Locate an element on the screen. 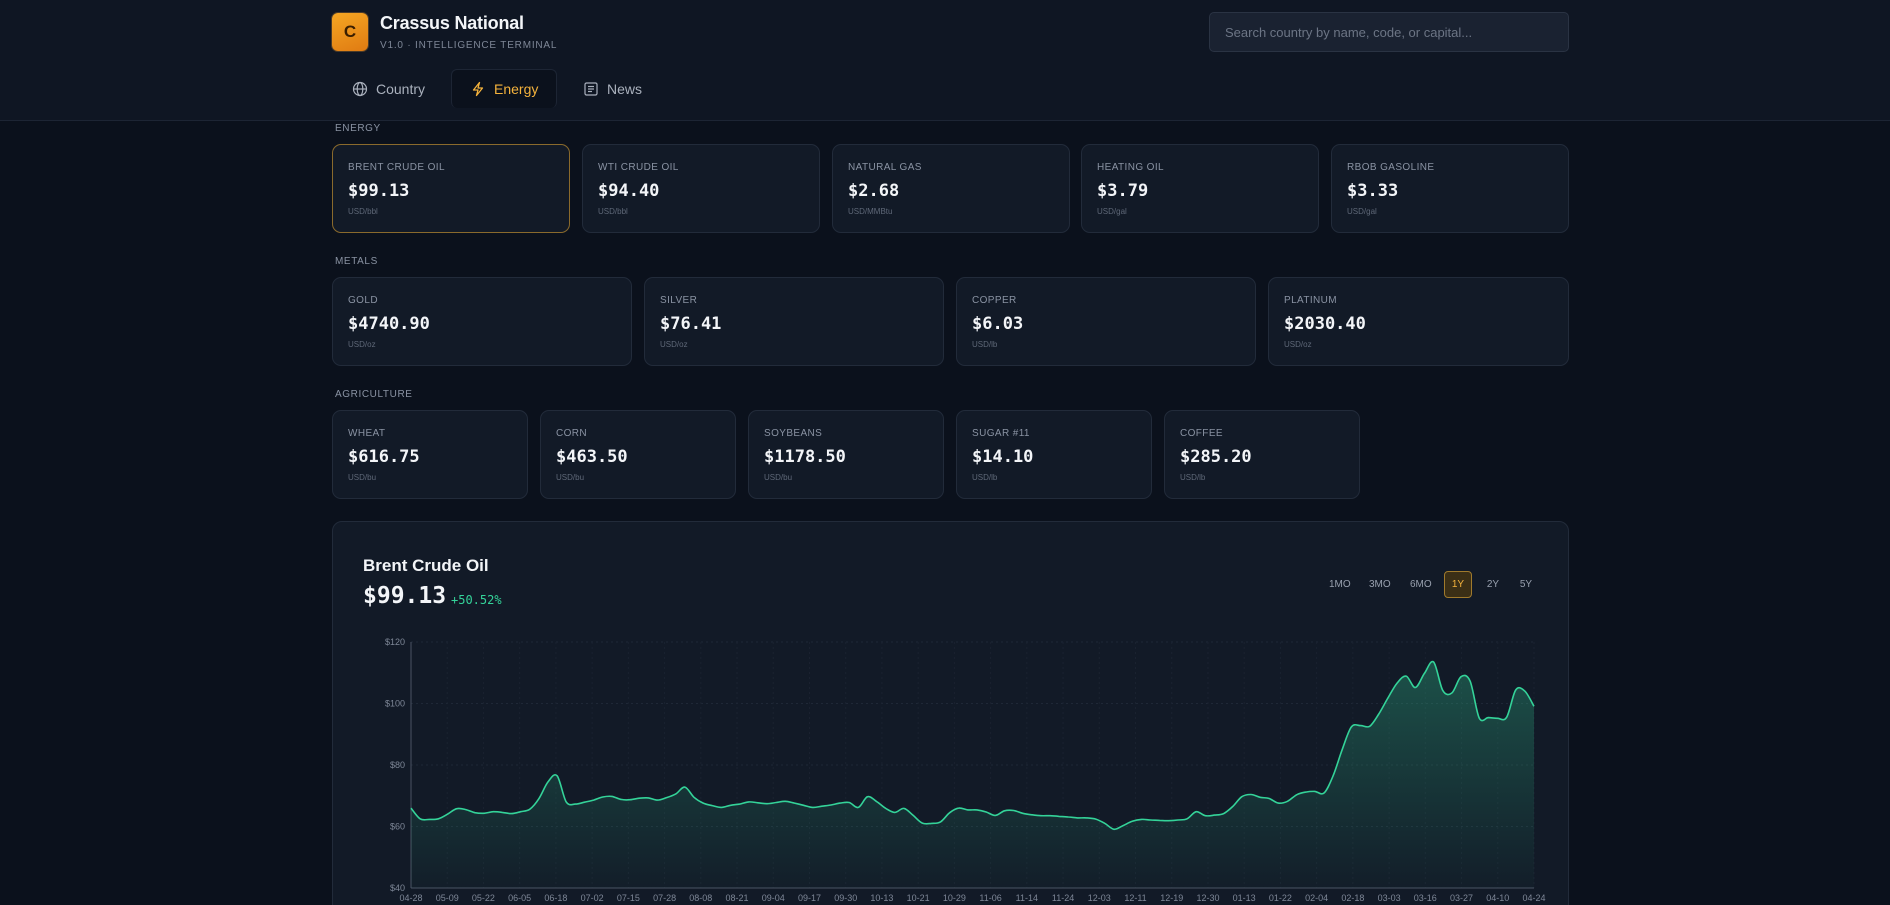 This screenshot has height=905, width=1890. commodity-name: SILVER is located at coordinates (679, 300).